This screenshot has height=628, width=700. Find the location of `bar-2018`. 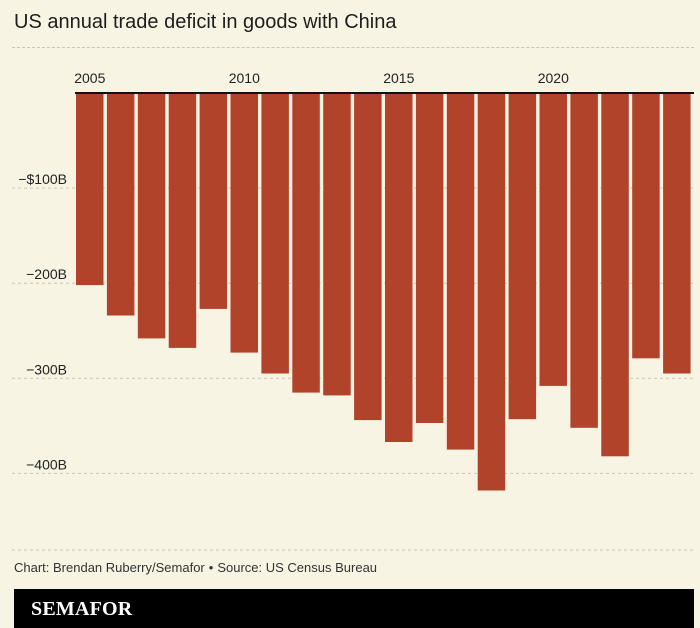

bar-2018 is located at coordinates (491, 292).